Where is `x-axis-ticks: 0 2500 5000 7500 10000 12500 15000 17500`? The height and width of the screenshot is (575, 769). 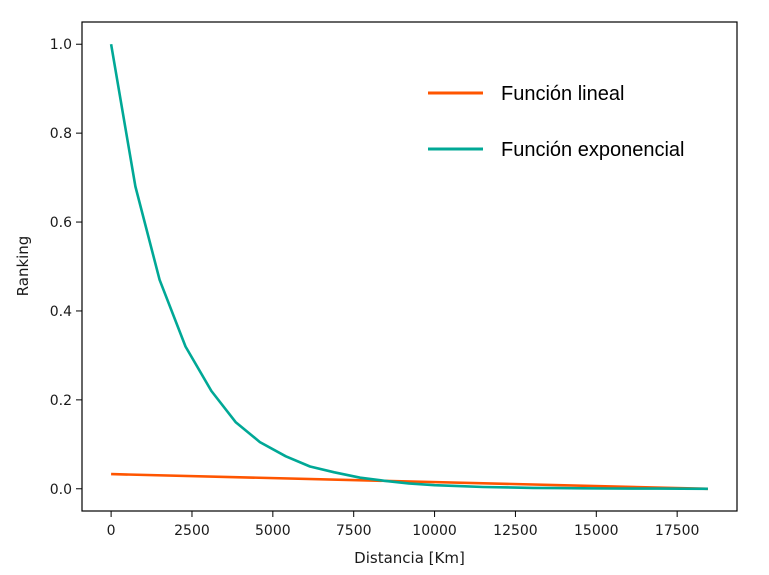
x-axis-ticks: 0 2500 5000 7500 10000 12500 15000 17500 is located at coordinates (403, 525).